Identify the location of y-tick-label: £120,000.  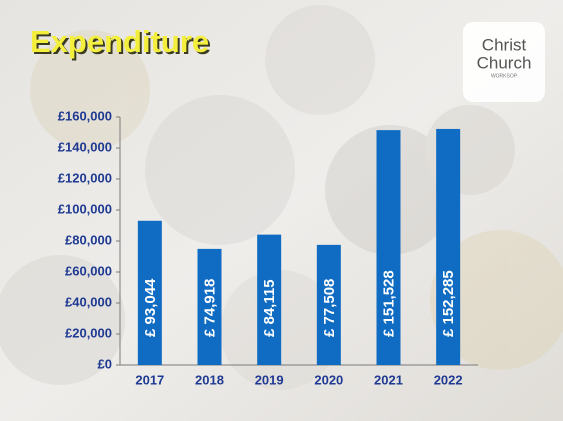
(85, 177).